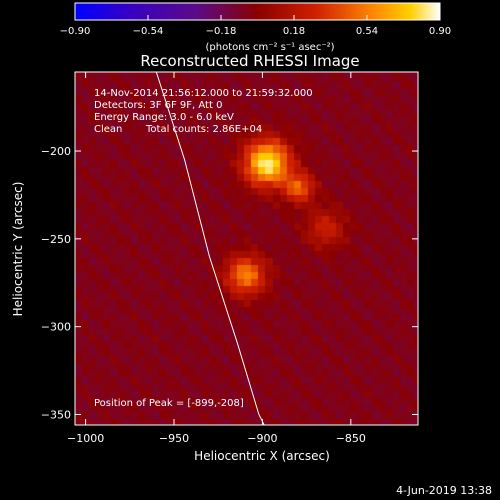 The width and height of the screenshot is (500, 500). I want to click on time-range-annotation: 14-Nov-2014 21:56:12.000 to 21:59:32.000, so click(203, 93).